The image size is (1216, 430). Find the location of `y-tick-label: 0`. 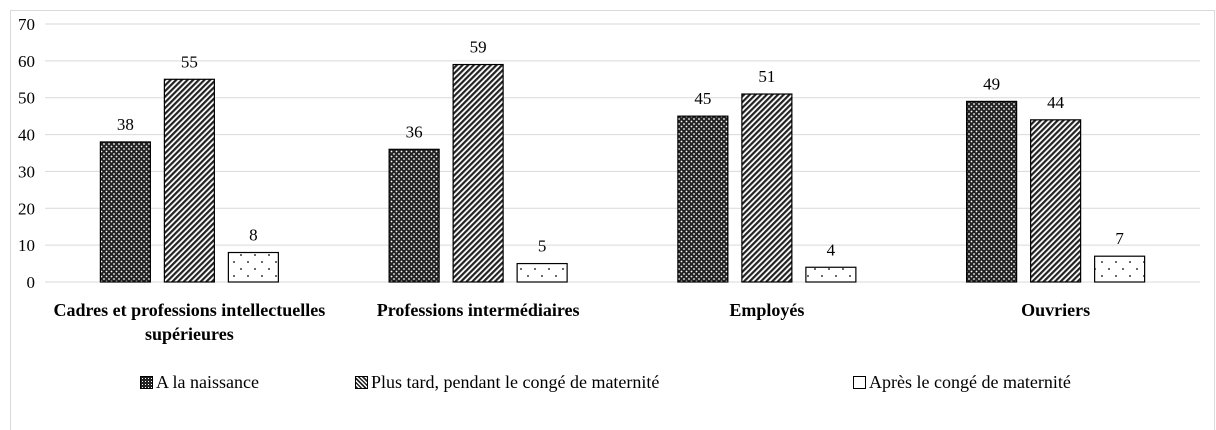

y-tick-label: 0 is located at coordinates (31, 282).